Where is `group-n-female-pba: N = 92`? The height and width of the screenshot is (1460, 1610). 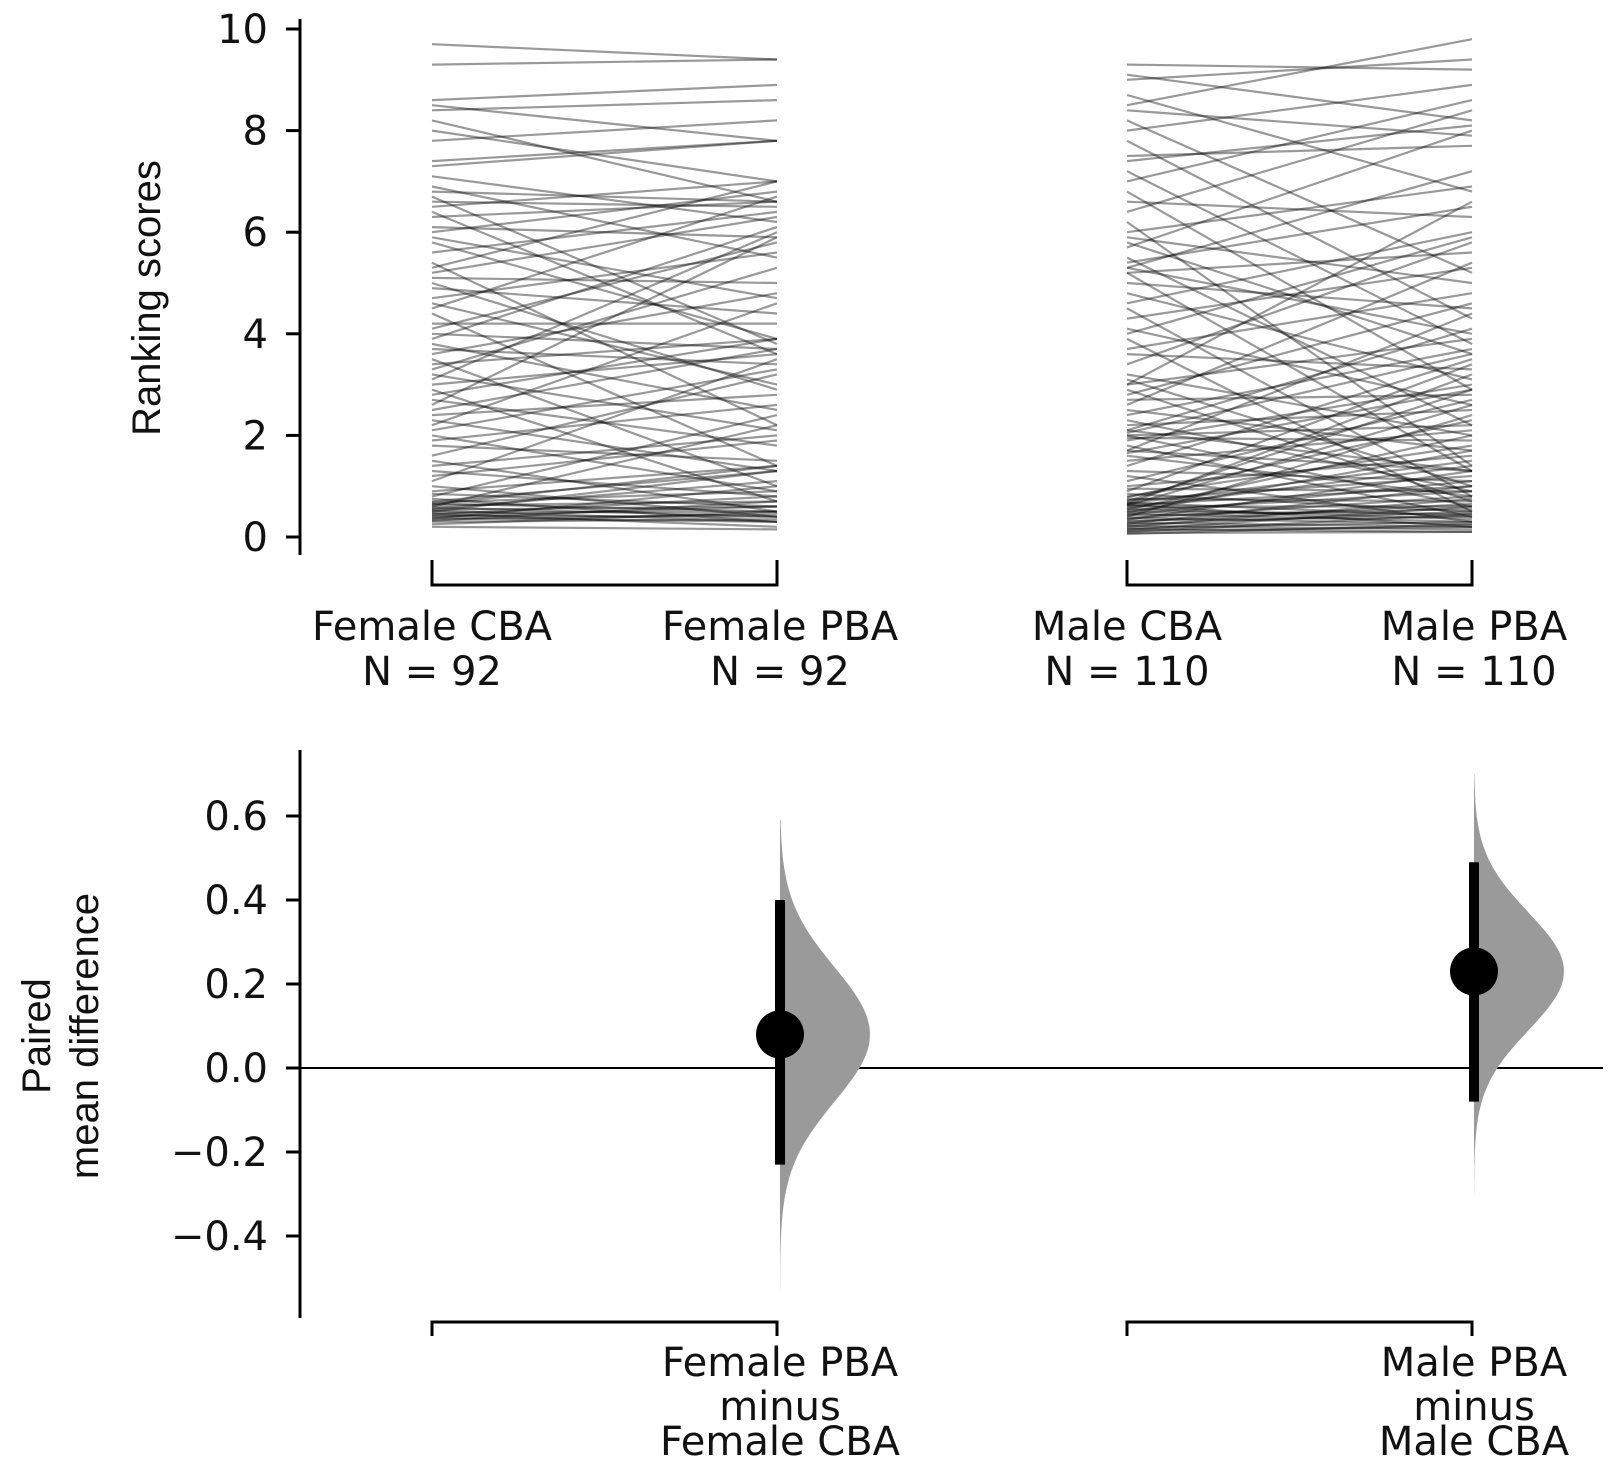 group-n-female-pba: N = 92 is located at coordinates (780, 672).